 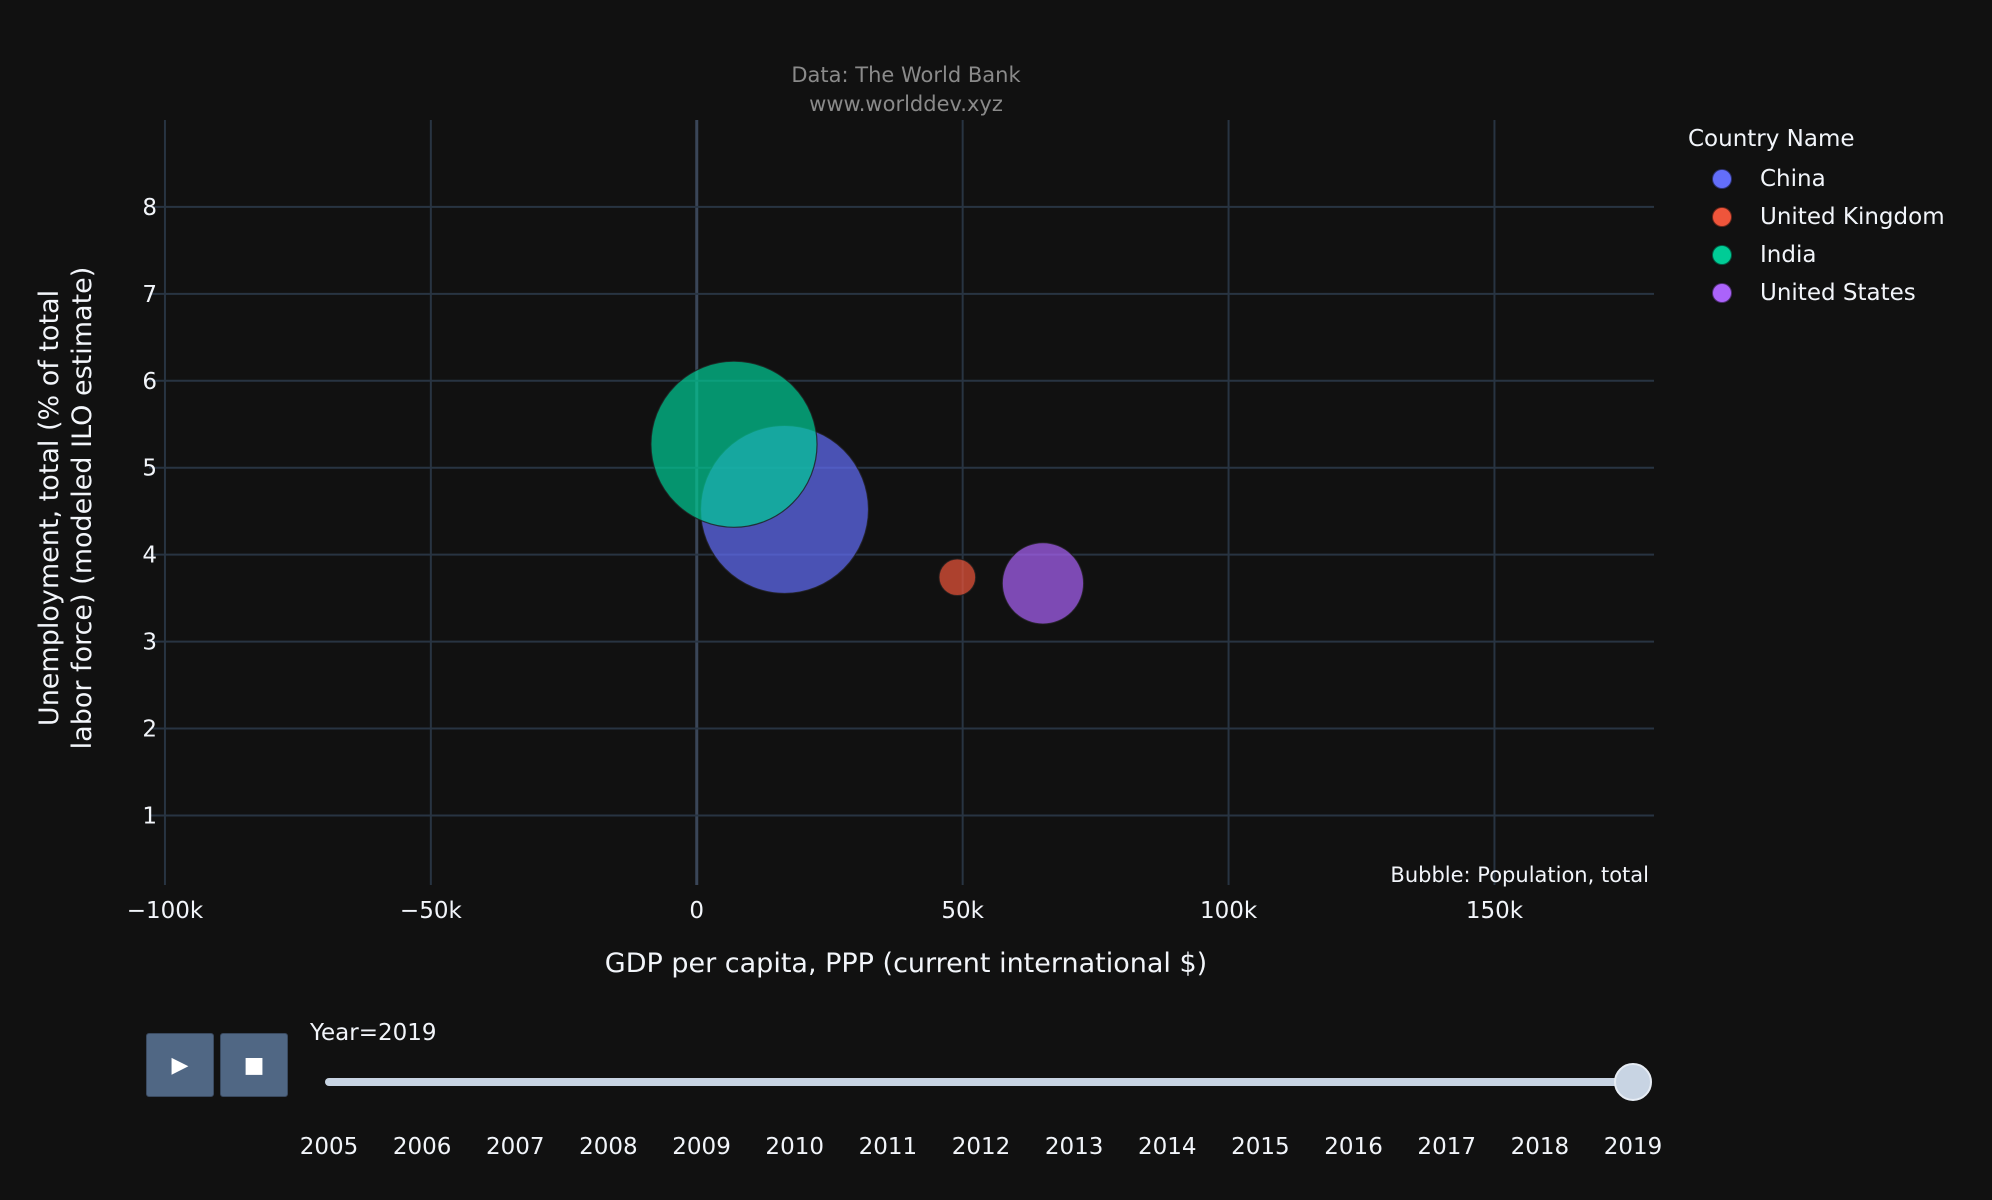 I want to click on year-slider-handle, so click(x=1633, y=1082).